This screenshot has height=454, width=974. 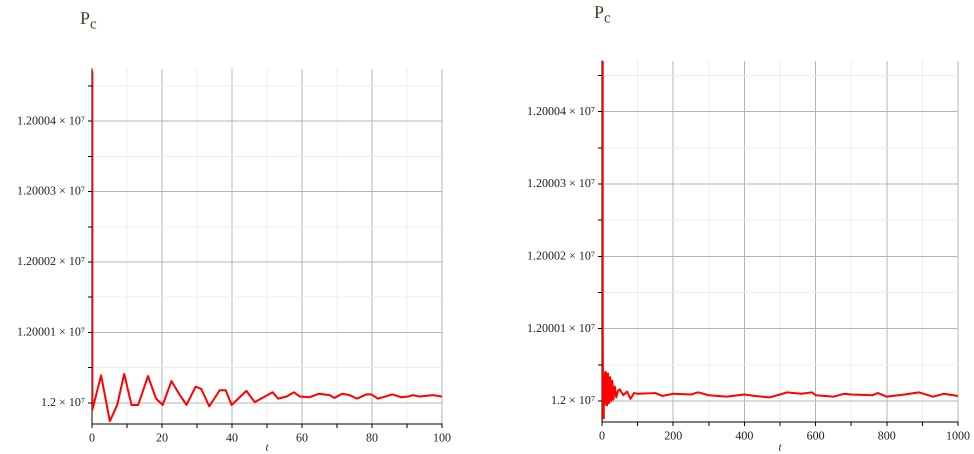 What do you see at coordinates (815, 435) in the screenshot?
I see `x-tick-label: 600` at bounding box center [815, 435].